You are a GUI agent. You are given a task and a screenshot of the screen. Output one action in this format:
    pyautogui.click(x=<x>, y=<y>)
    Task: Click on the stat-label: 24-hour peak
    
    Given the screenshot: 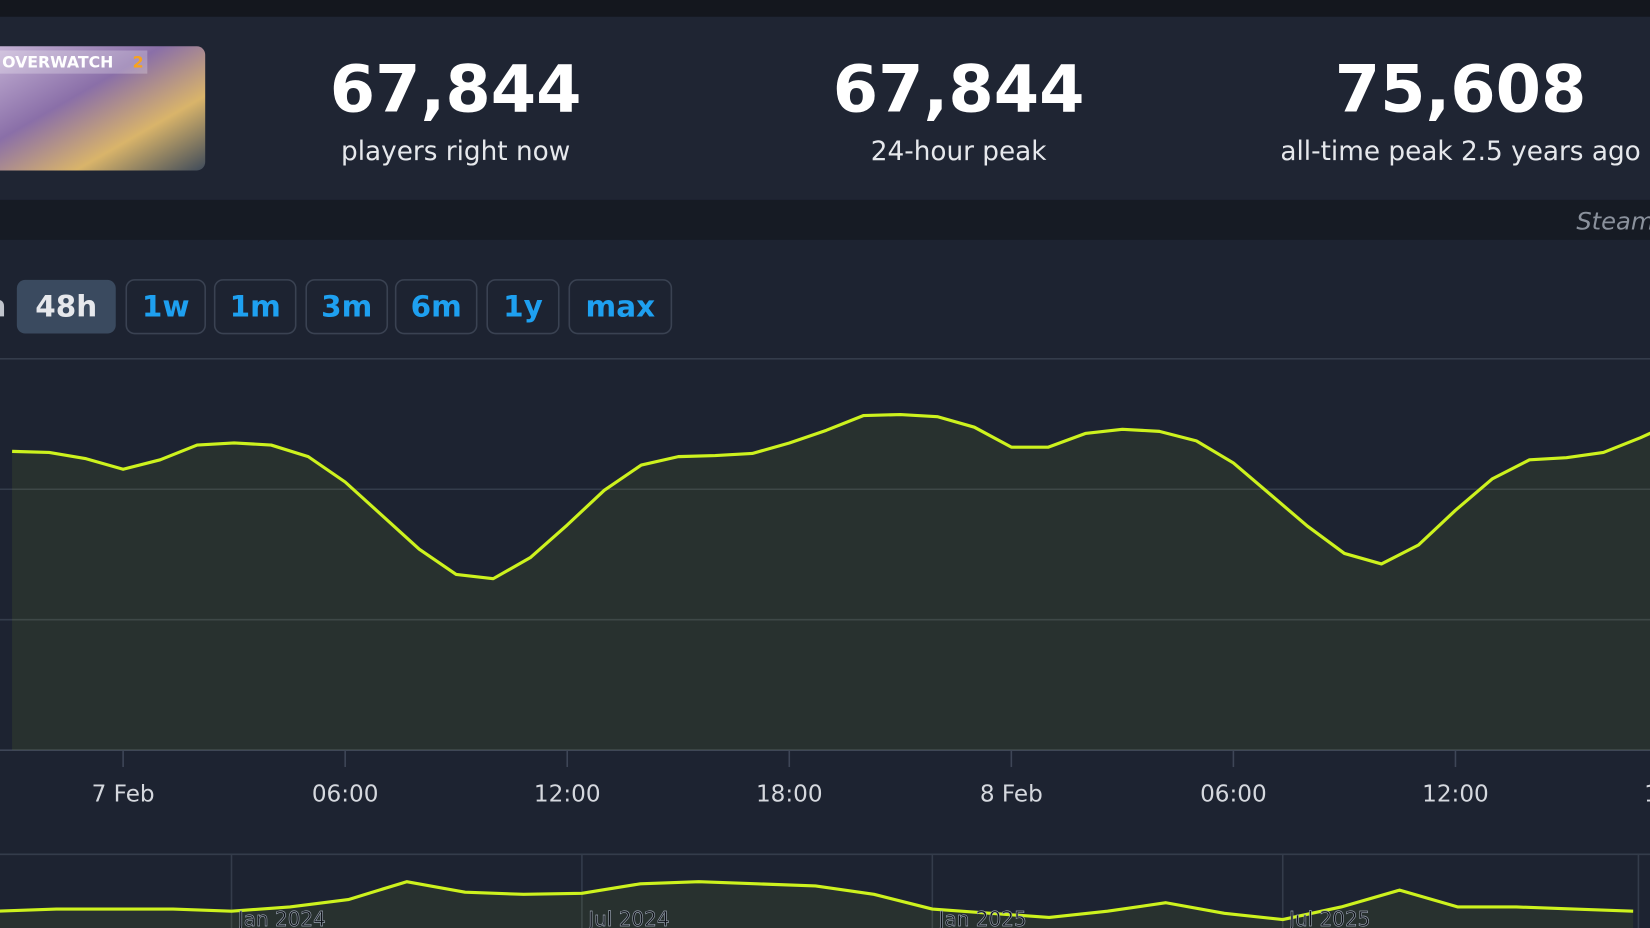 What is the action you would take?
    pyautogui.click(x=959, y=152)
    